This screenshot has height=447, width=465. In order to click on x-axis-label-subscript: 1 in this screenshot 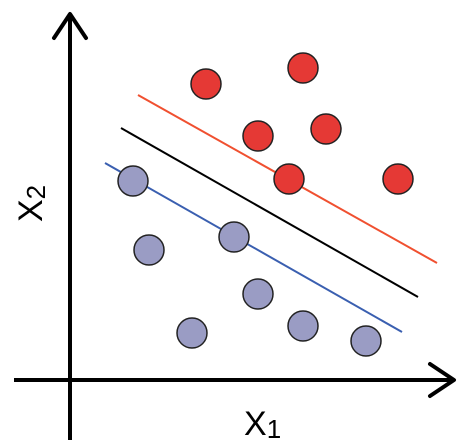, I will do `click(274, 429)`.